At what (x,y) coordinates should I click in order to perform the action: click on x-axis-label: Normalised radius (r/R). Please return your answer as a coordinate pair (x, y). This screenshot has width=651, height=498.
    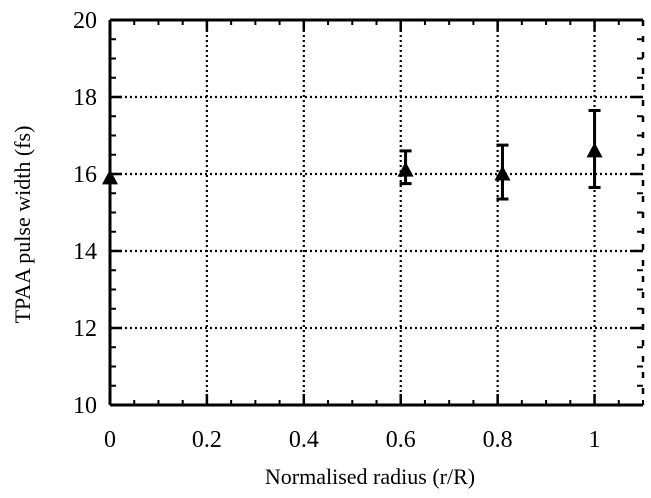
    Looking at the image, I should click on (370, 476).